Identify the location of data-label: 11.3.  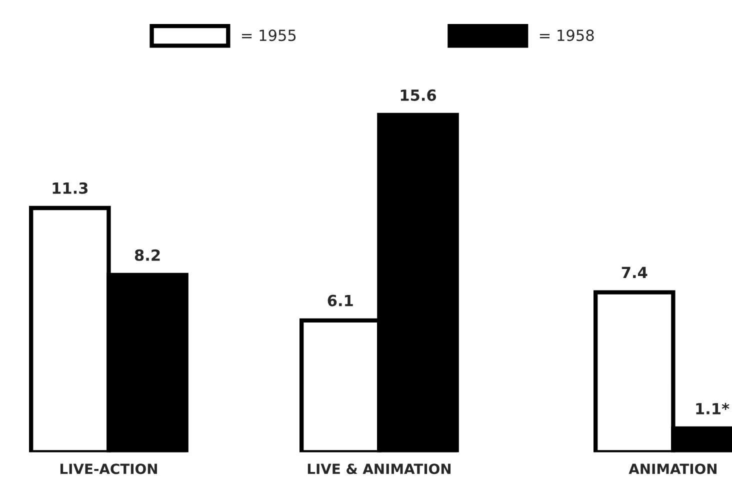
(70, 188).